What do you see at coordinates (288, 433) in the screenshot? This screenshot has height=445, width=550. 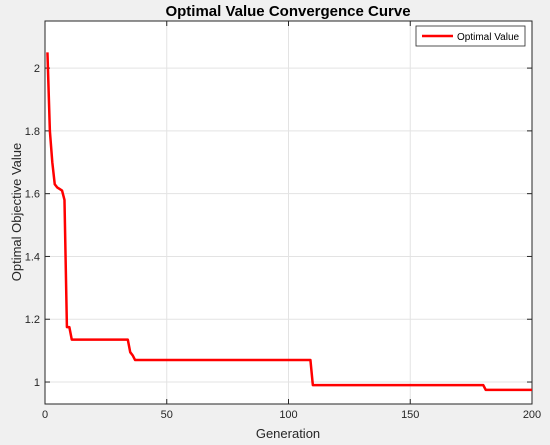 I see `x-axis-label: Generation` at bounding box center [288, 433].